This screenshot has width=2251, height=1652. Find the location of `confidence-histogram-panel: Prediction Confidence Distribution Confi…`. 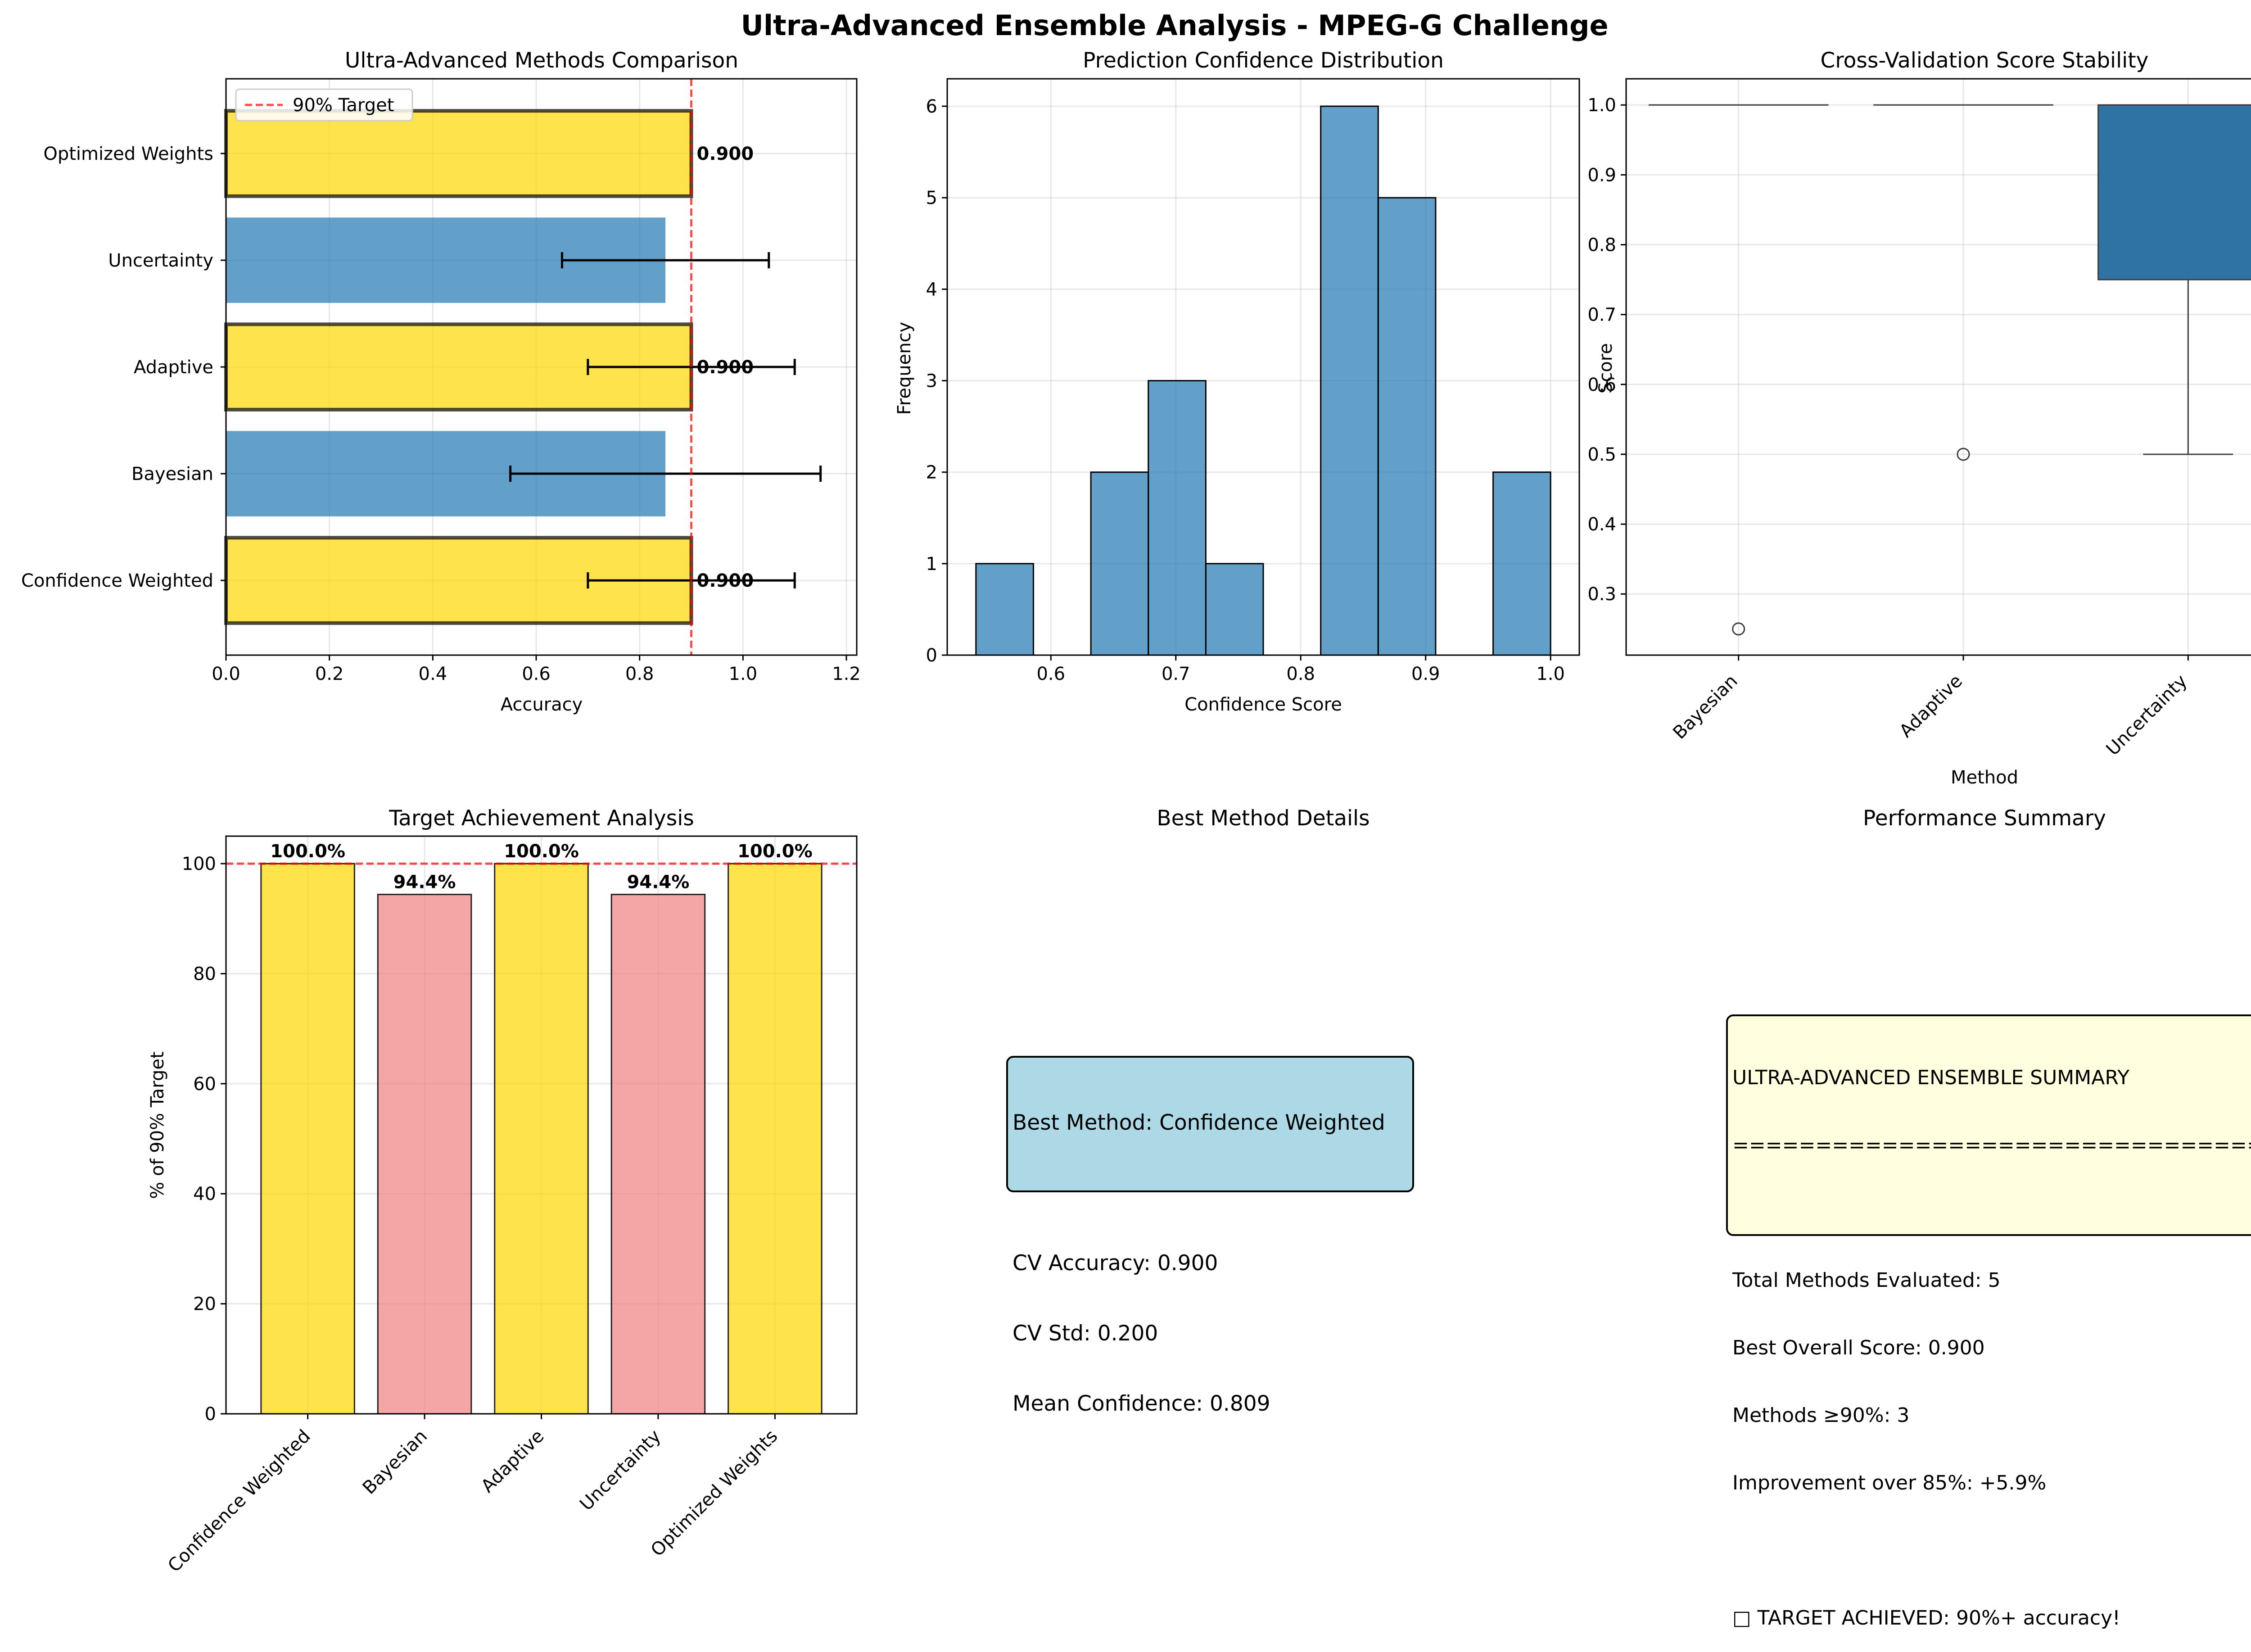

confidence-histogram-panel: Prediction Confidence Distribution Confi… is located at coordinates (1237, 382).